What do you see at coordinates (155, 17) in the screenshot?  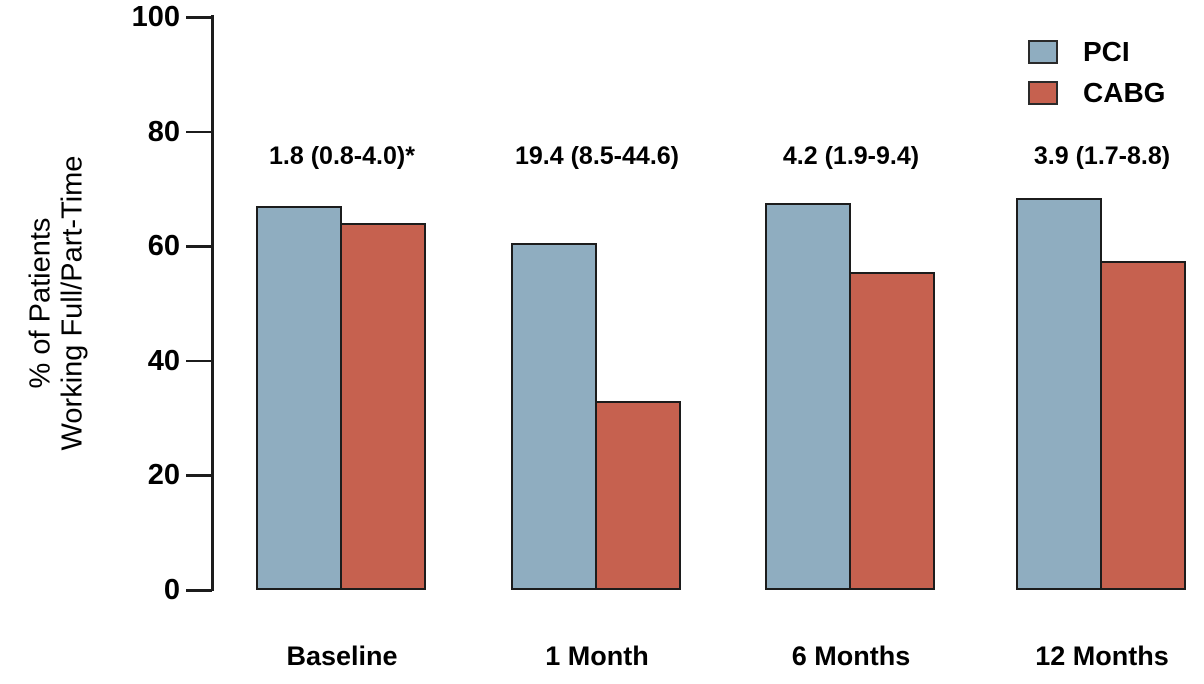 I see `y-tick-label: 100` at bounding box center [155, 17].